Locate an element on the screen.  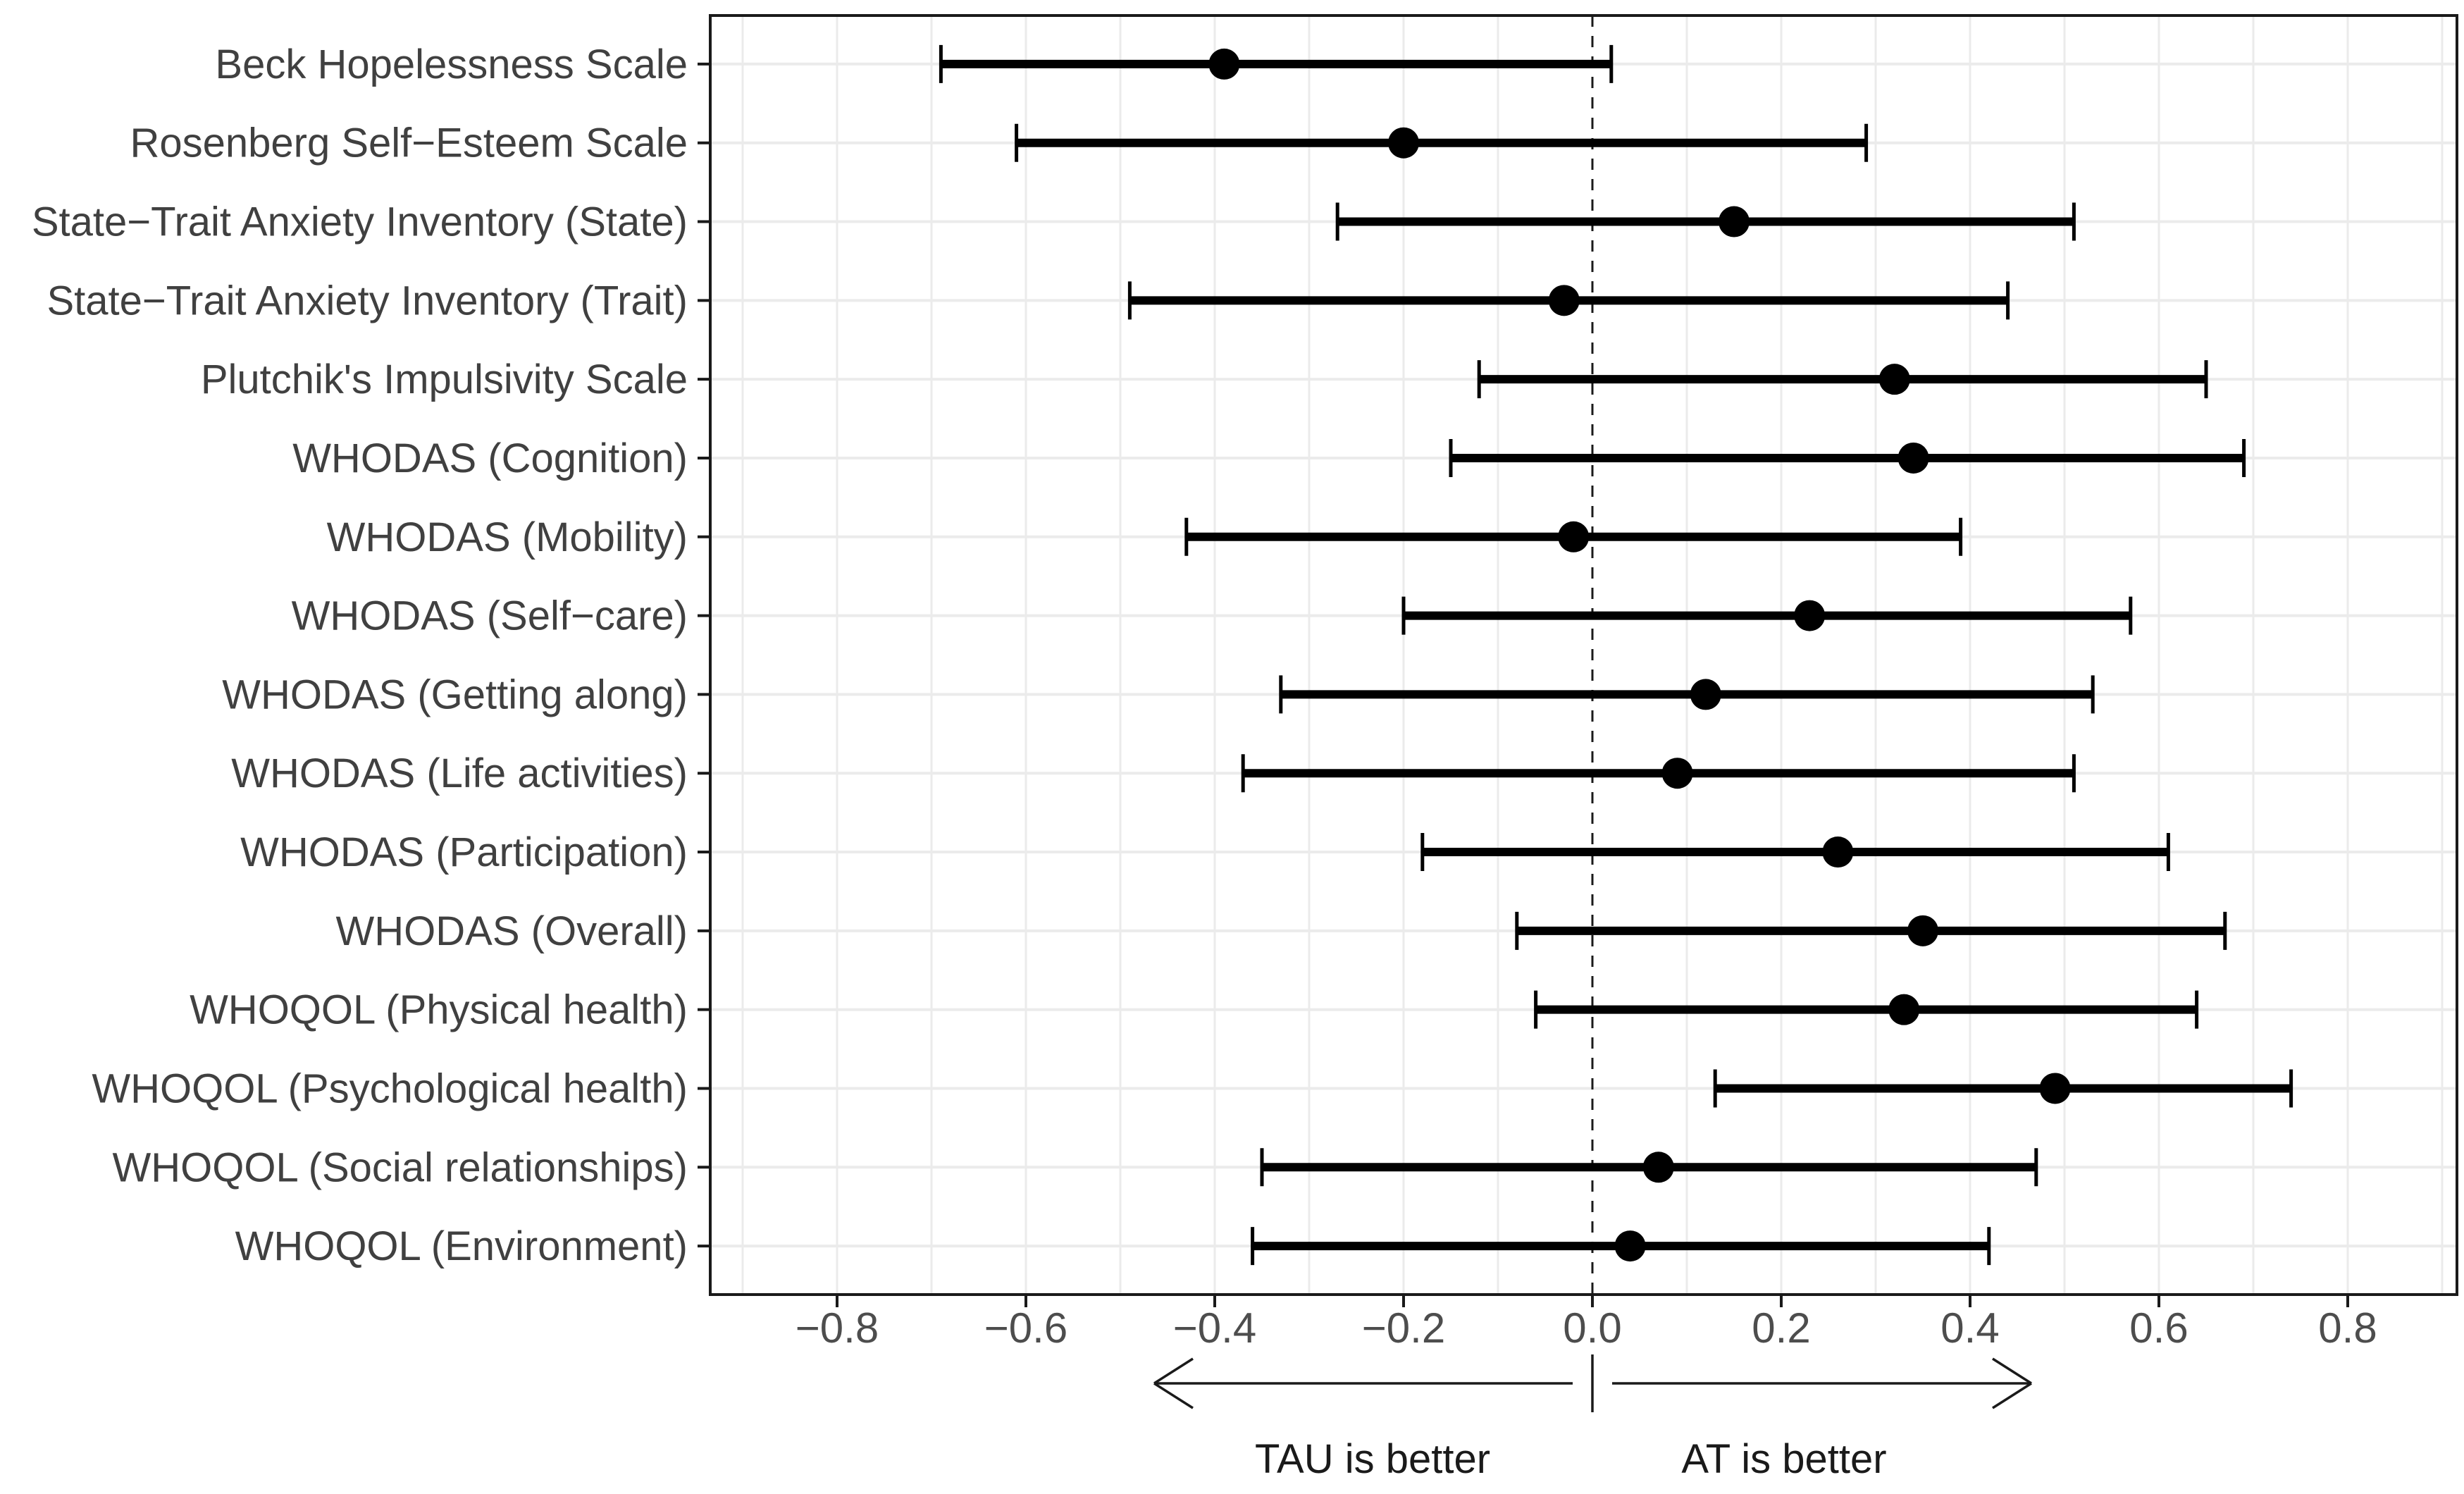
x-tick-label: −0.8 is located at coordinates (837, 1328).